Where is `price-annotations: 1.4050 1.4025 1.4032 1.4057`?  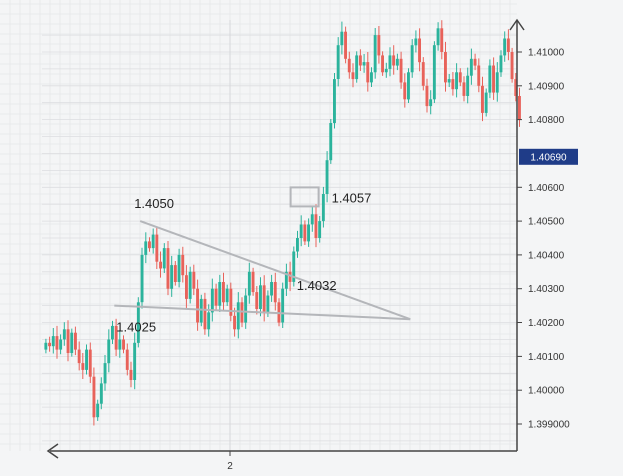
price-annotations: 1.4050 1.4025 1.4032 1.4057 is located at coordinates (243, 260).